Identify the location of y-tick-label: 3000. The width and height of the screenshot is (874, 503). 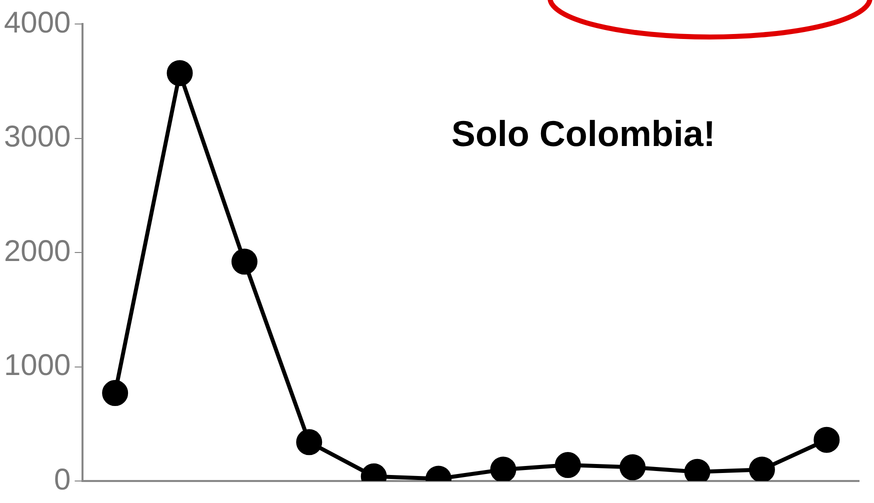
(37, 137).